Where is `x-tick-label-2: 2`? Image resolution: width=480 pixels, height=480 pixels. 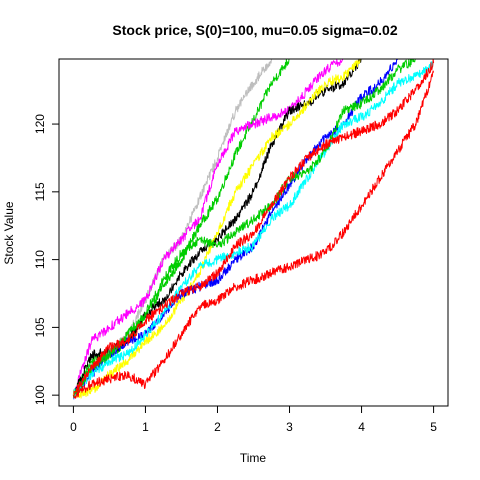 x-tick-label-2: 2 is located at coordinates (217, 427).